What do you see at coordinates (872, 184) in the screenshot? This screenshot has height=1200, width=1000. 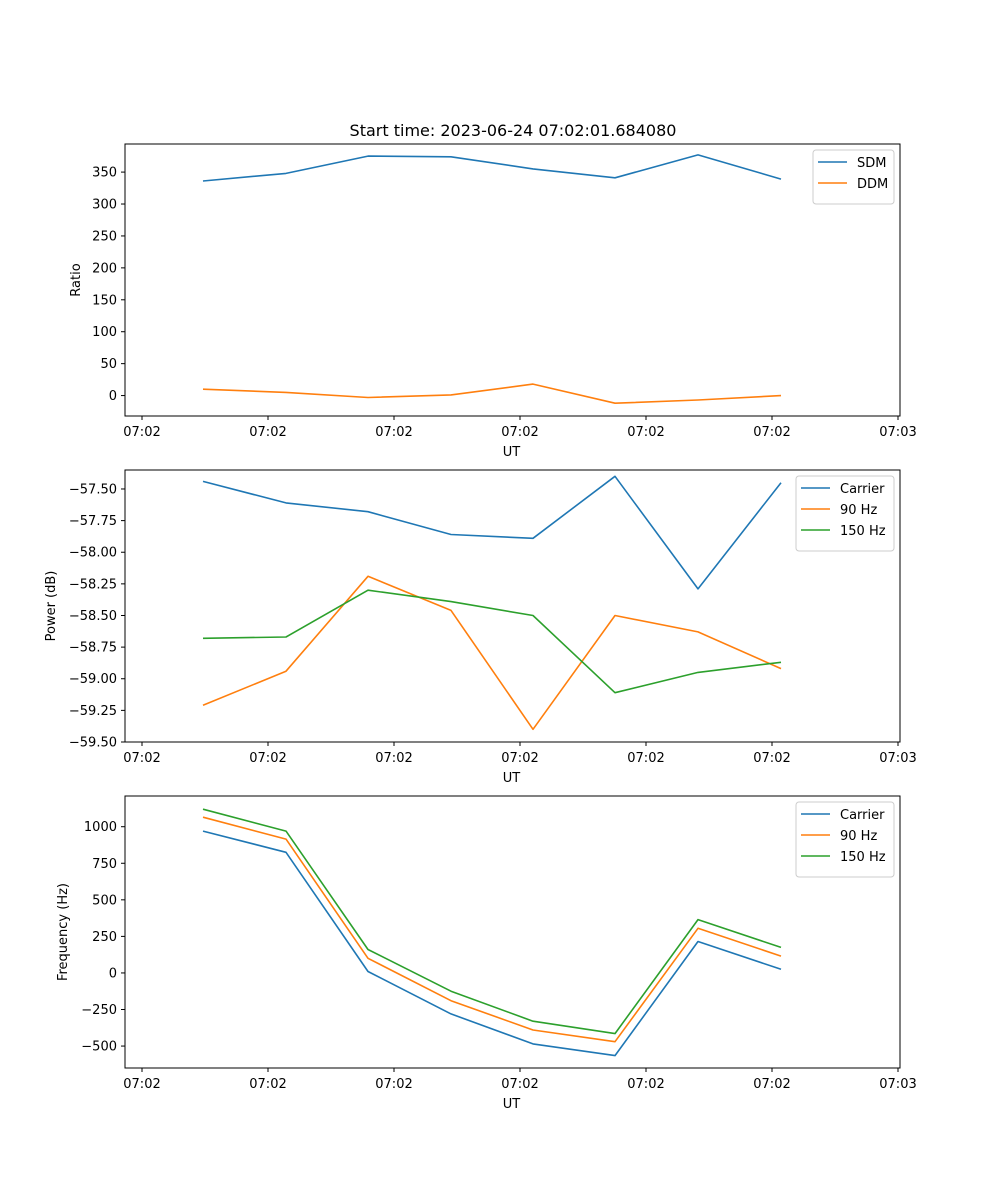 I see `legend-label: DDM` at bounding box center [872, 184].